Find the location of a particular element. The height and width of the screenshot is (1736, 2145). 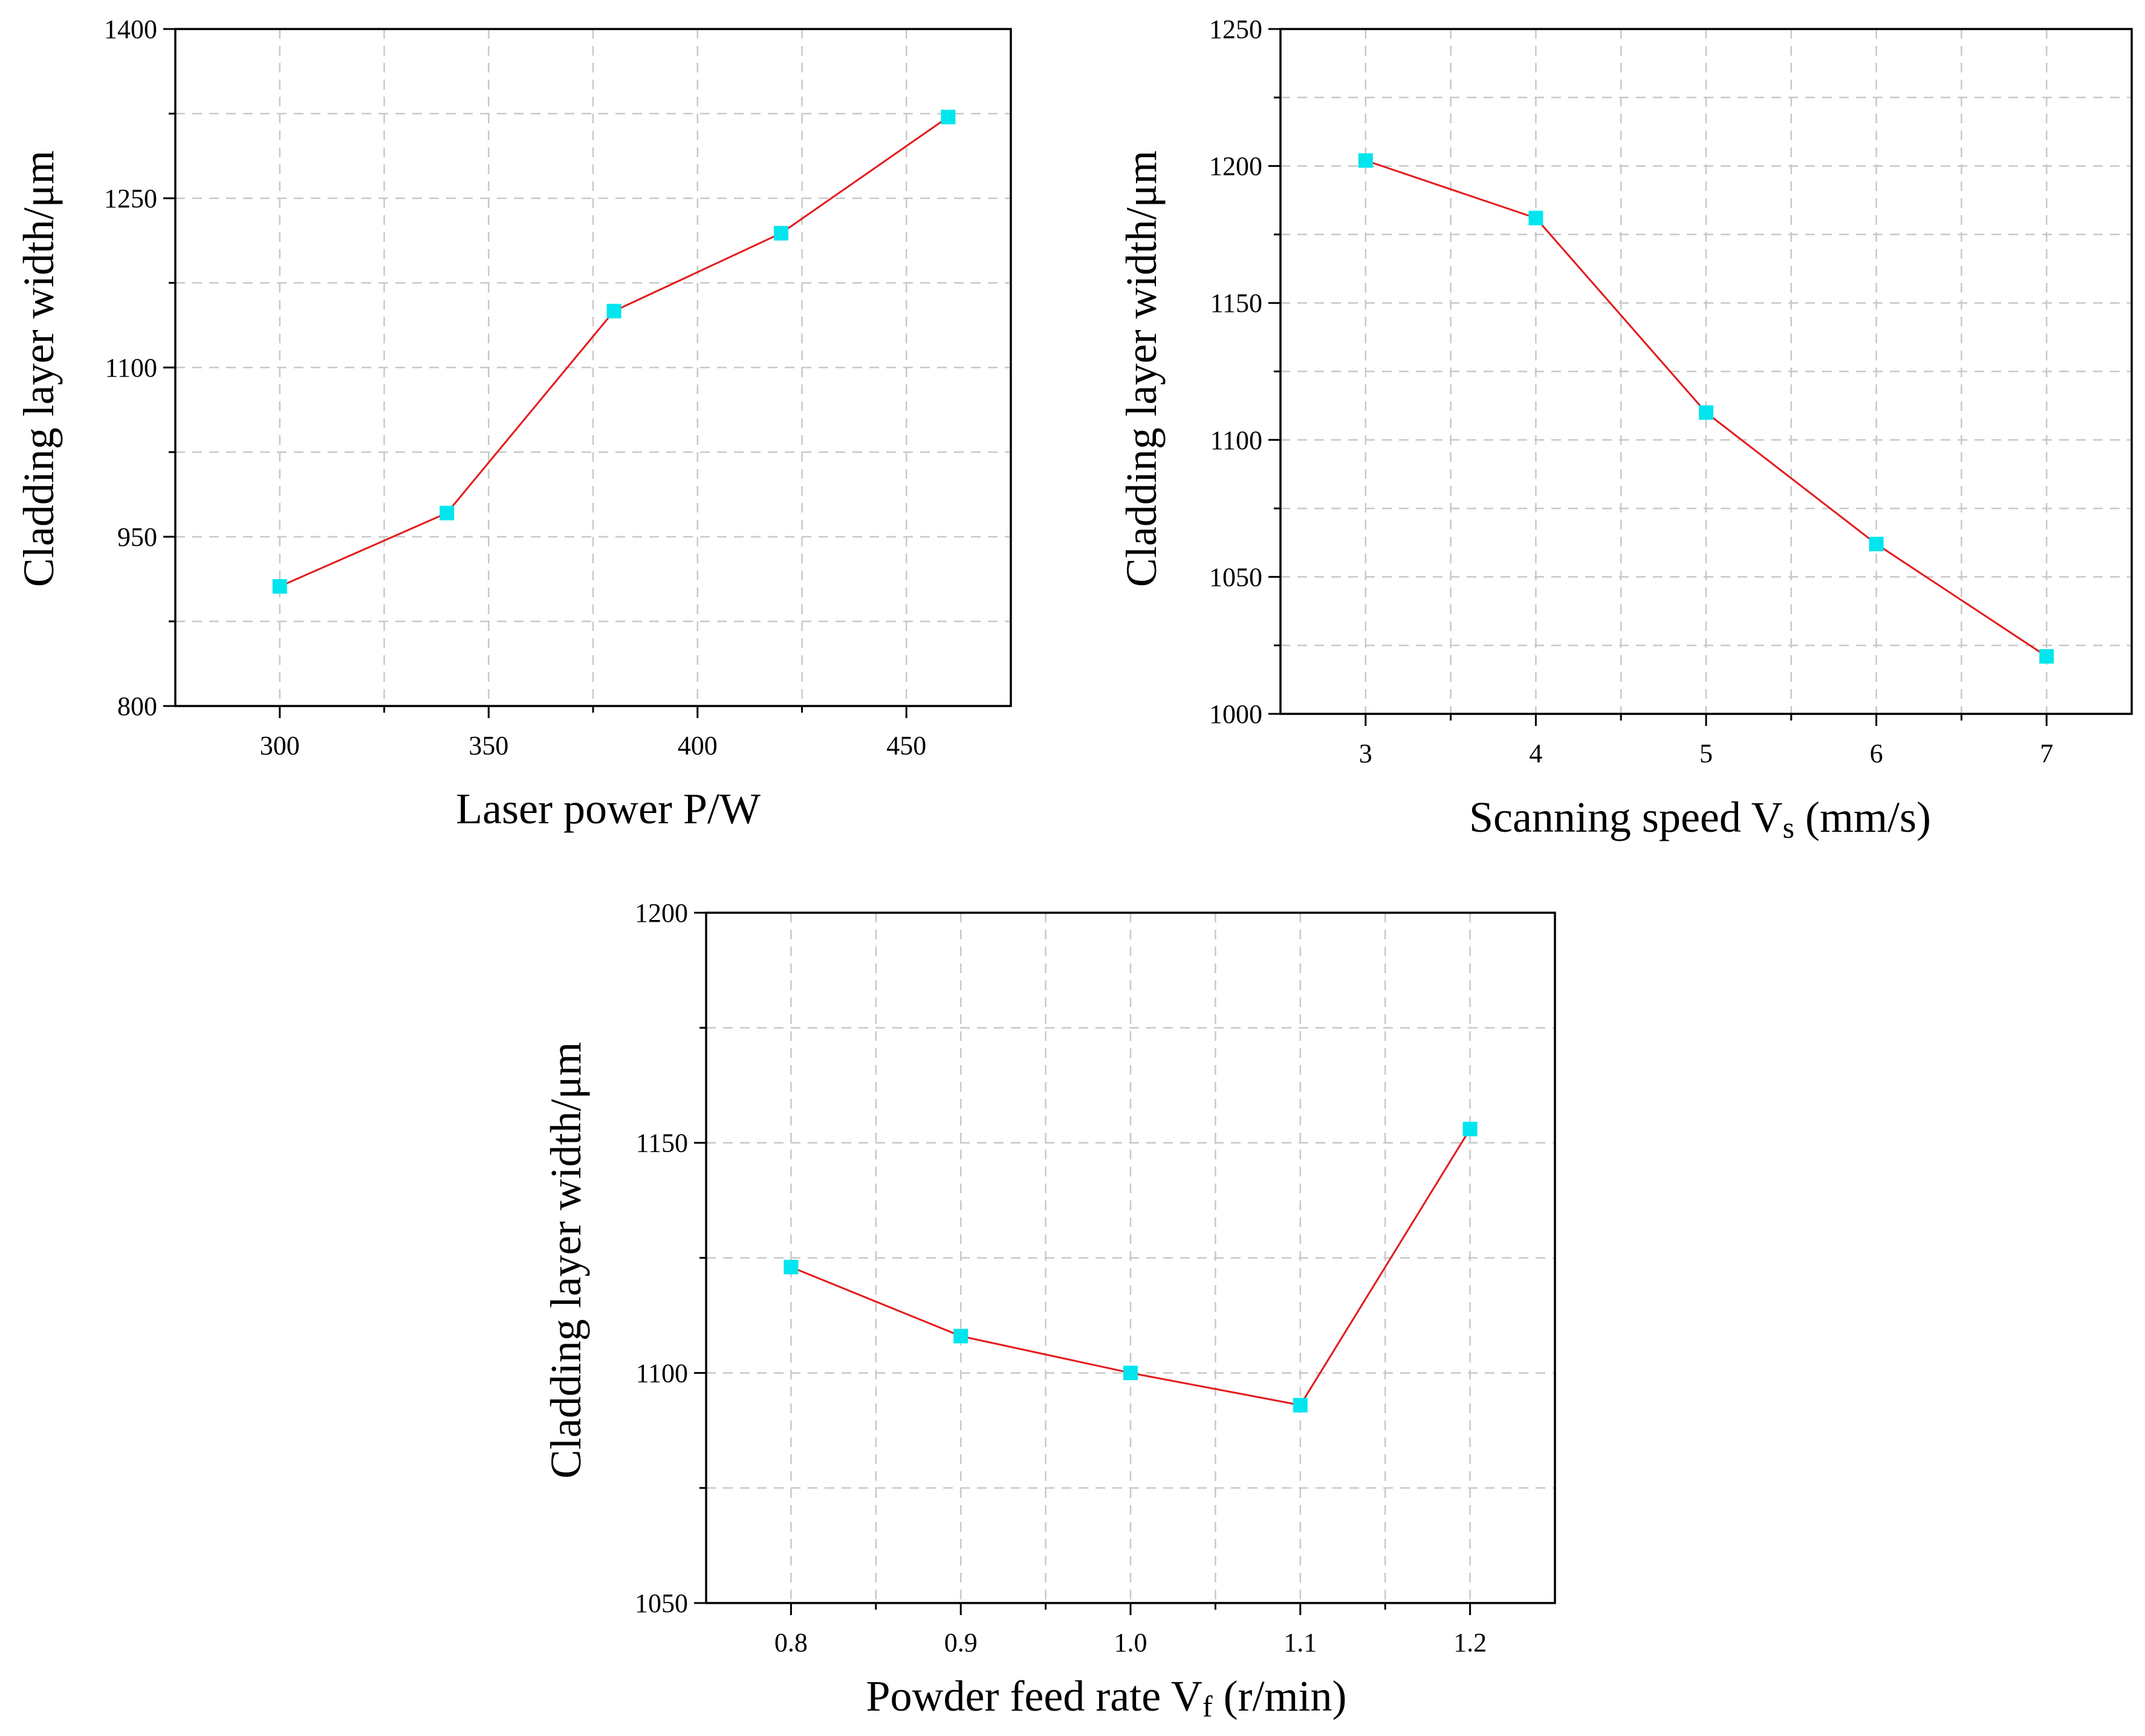

chart-2-y-axis-title-text: Cladding layer width/μm is located at coordinates (1142, 369).